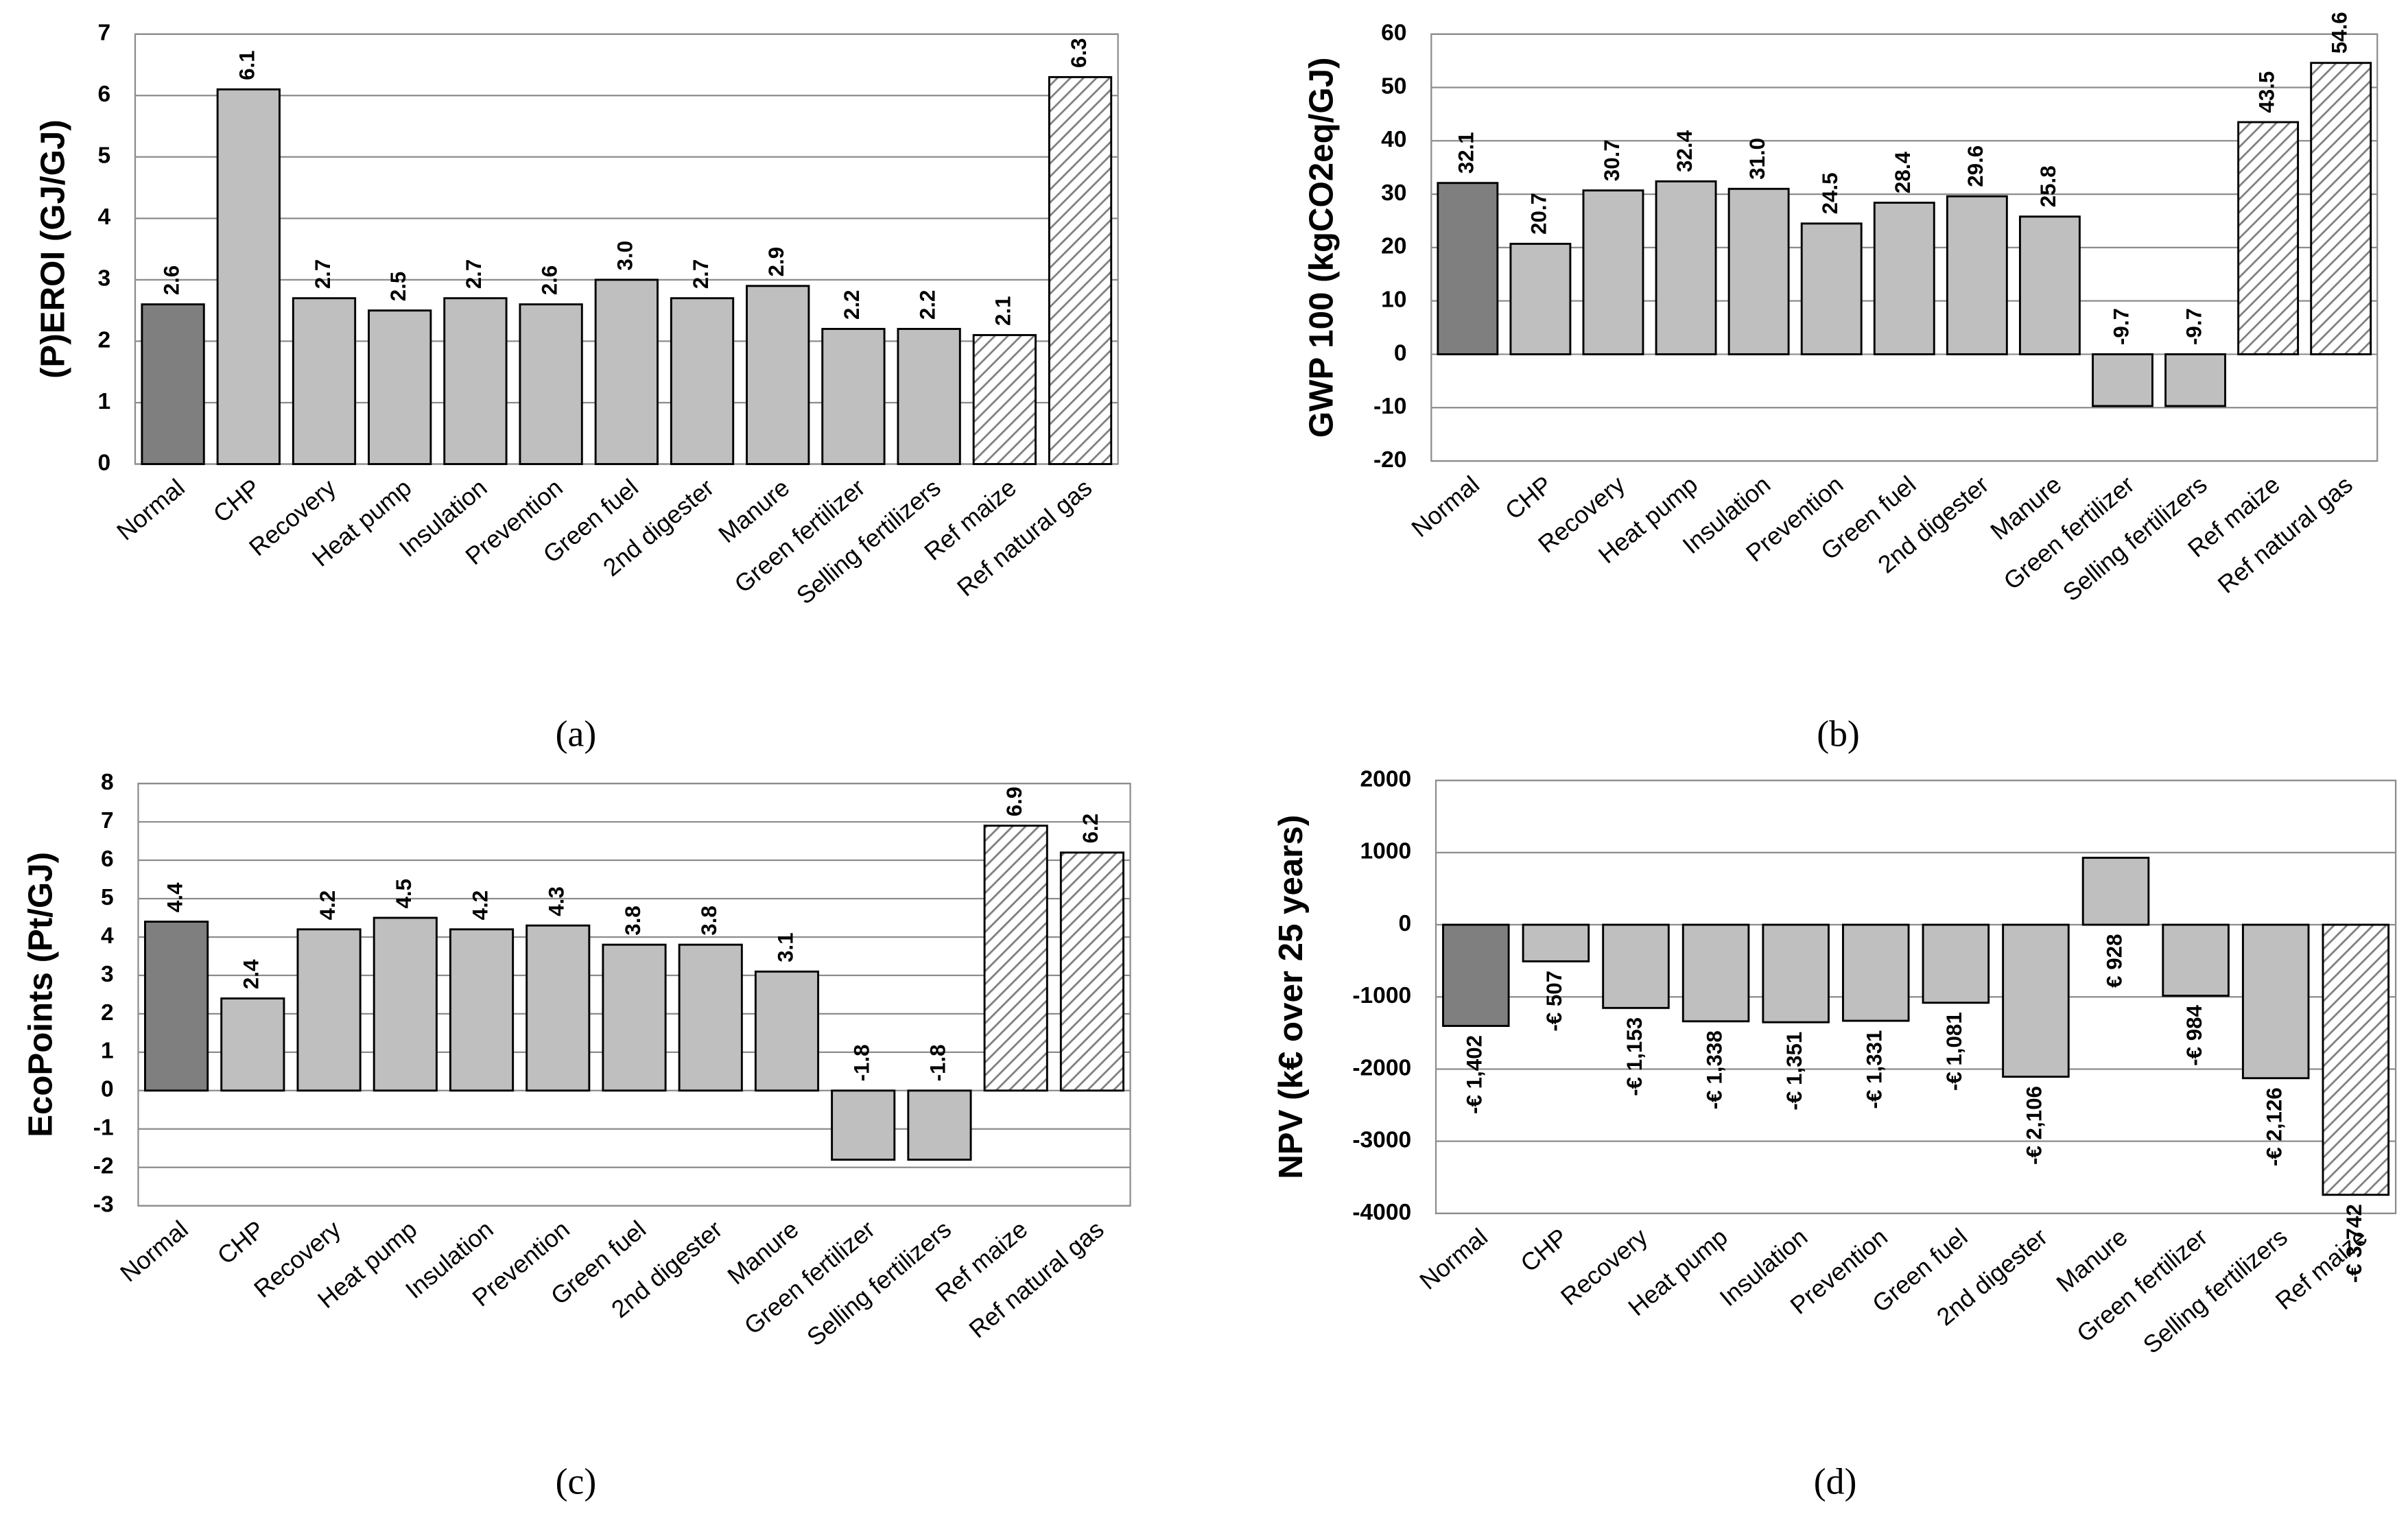 This screenshot has width=2408, height=1527. I want to click on y-tick-label: -4000, so click(1382, 1212).